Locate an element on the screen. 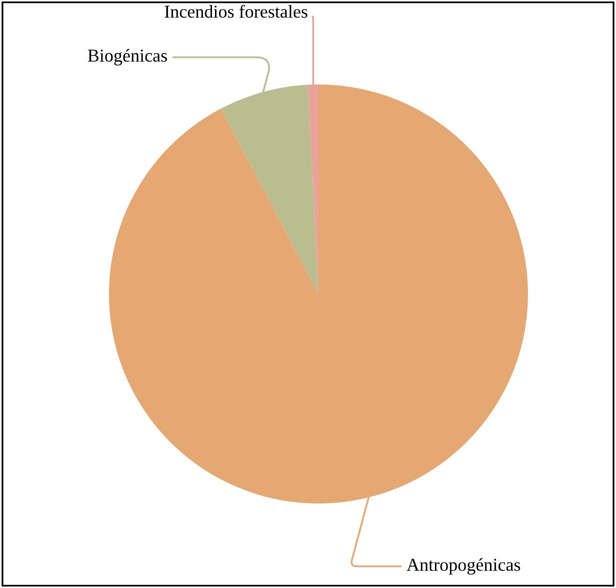 The width and height of the screenshot is (616, 588). slice-label: Incendios forestales is located at coordinates (236, 11).